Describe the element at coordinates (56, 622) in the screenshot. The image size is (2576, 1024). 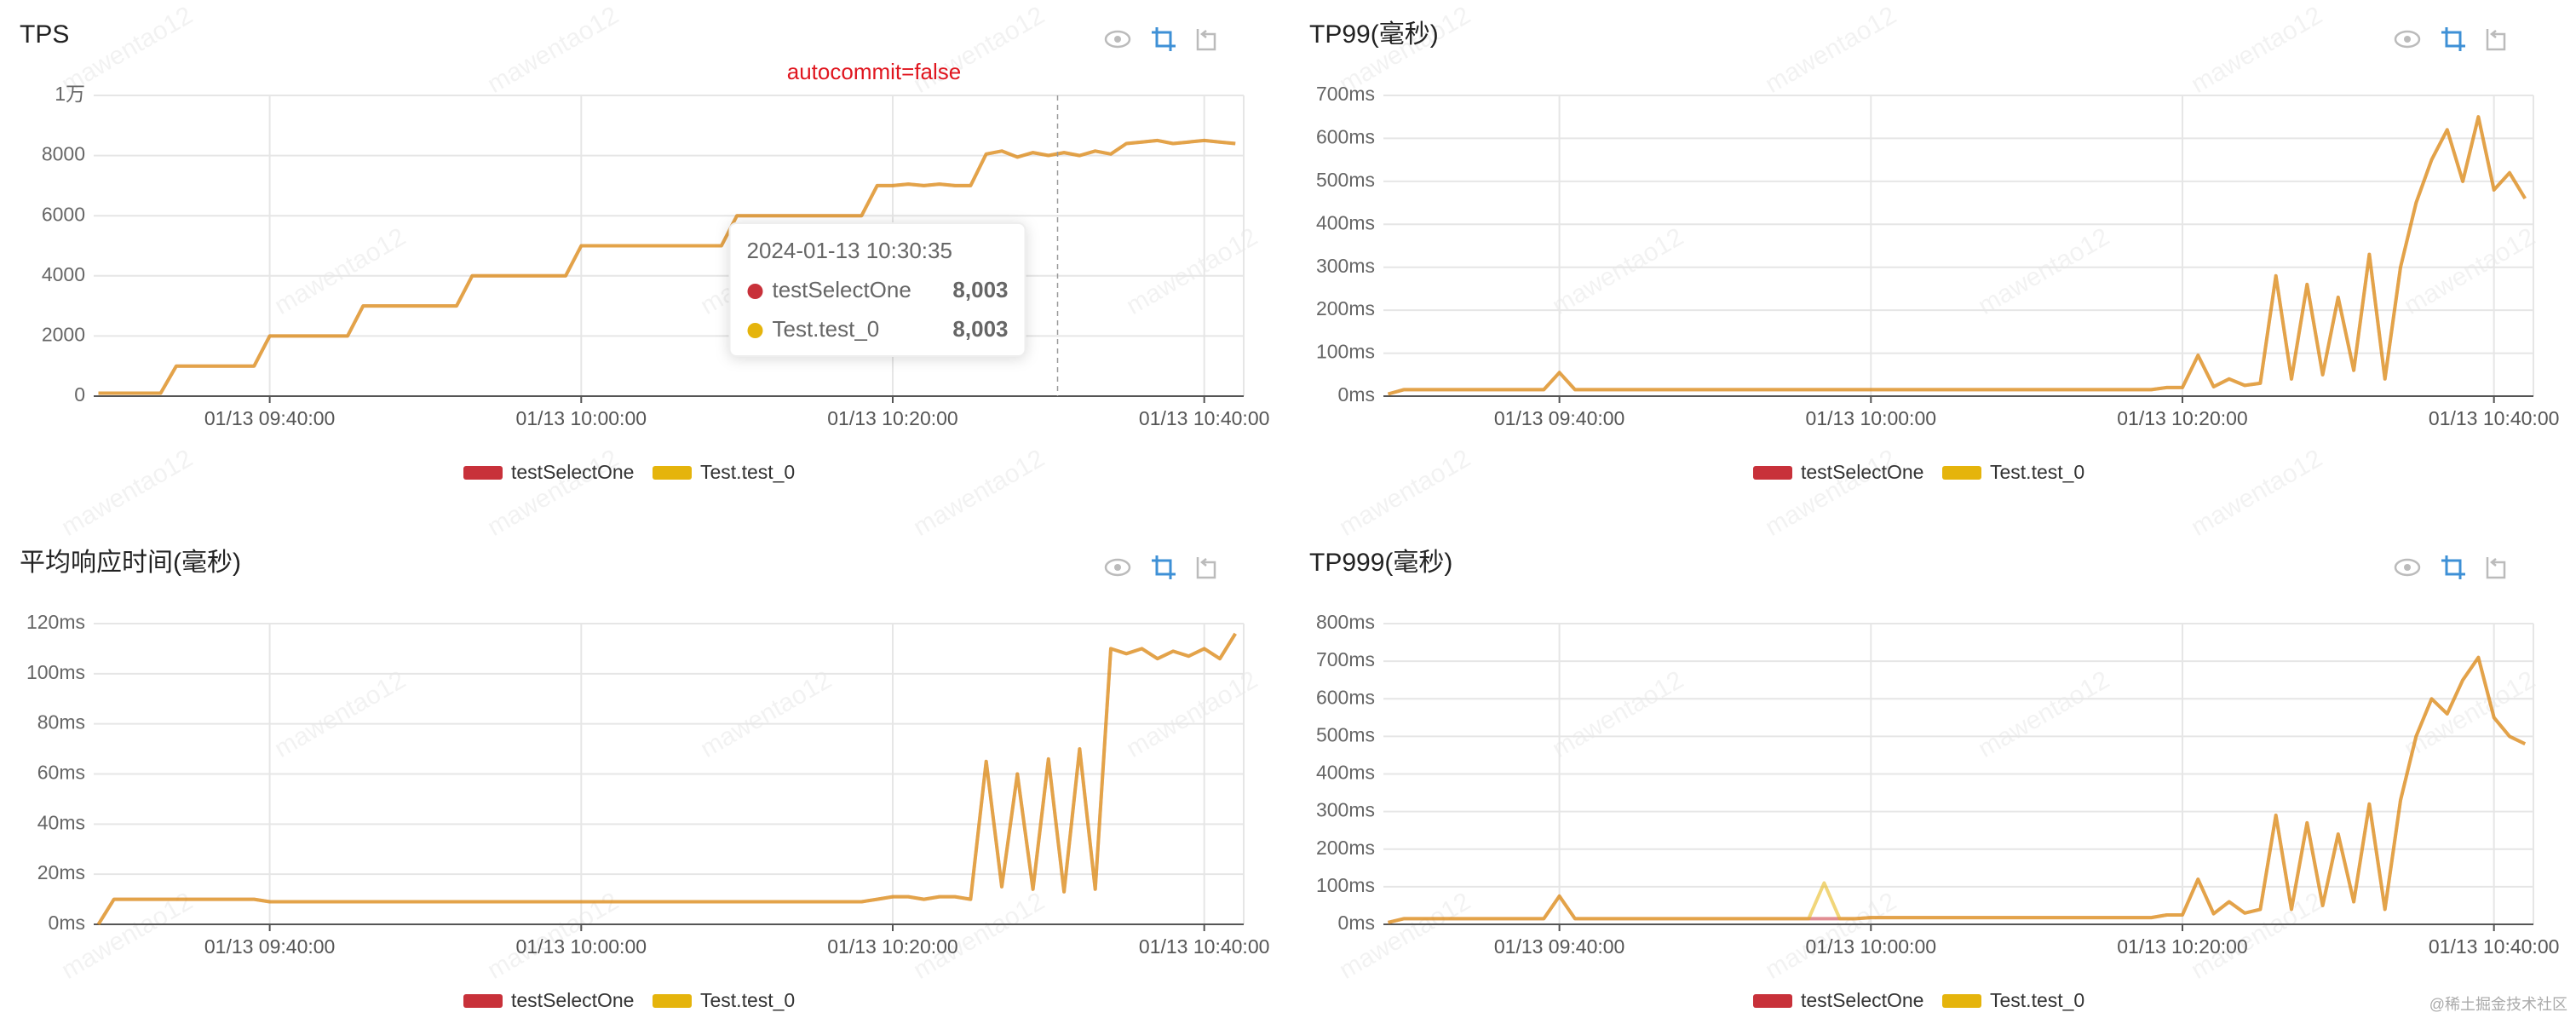
I see `y-tick-label: 120ms` at that location.